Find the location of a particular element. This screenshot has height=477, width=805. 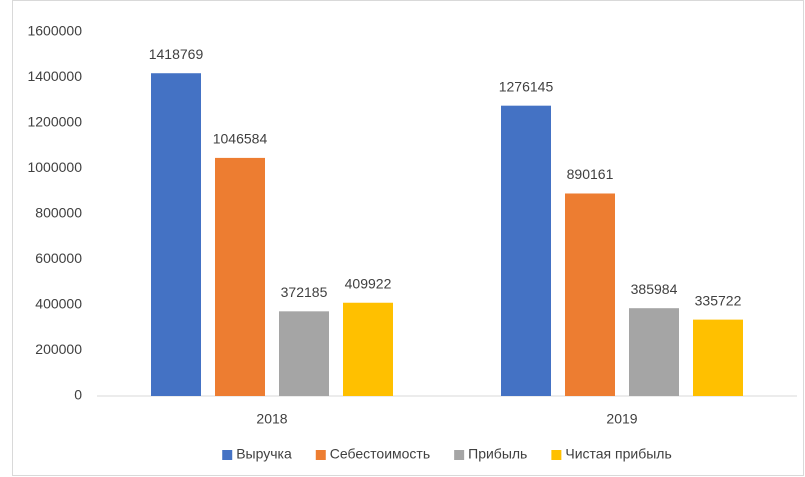

legend-label: Выручка is located at coordinates (264, 454).